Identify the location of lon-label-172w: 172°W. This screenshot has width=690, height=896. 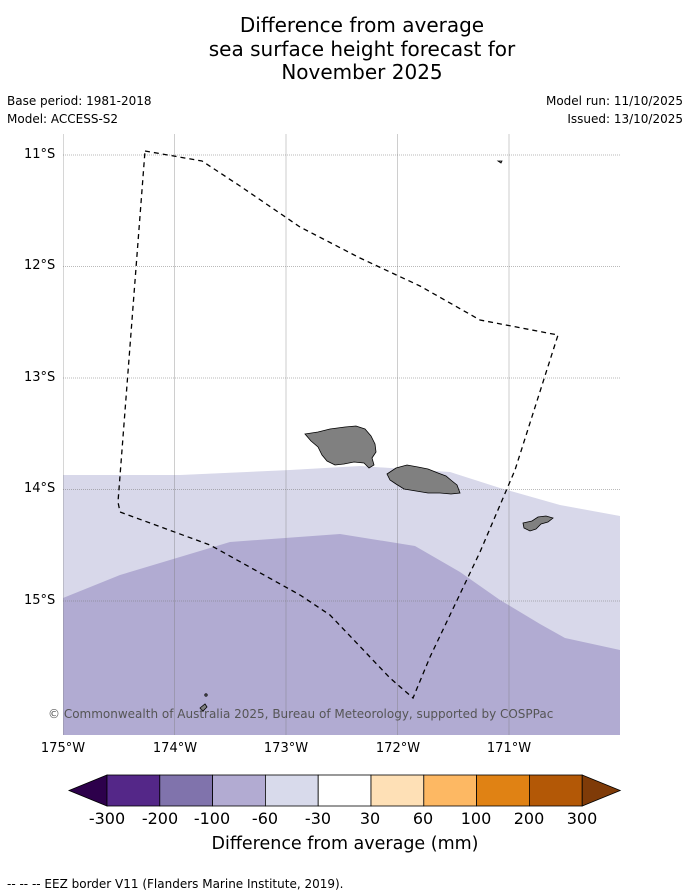
(398, 748).